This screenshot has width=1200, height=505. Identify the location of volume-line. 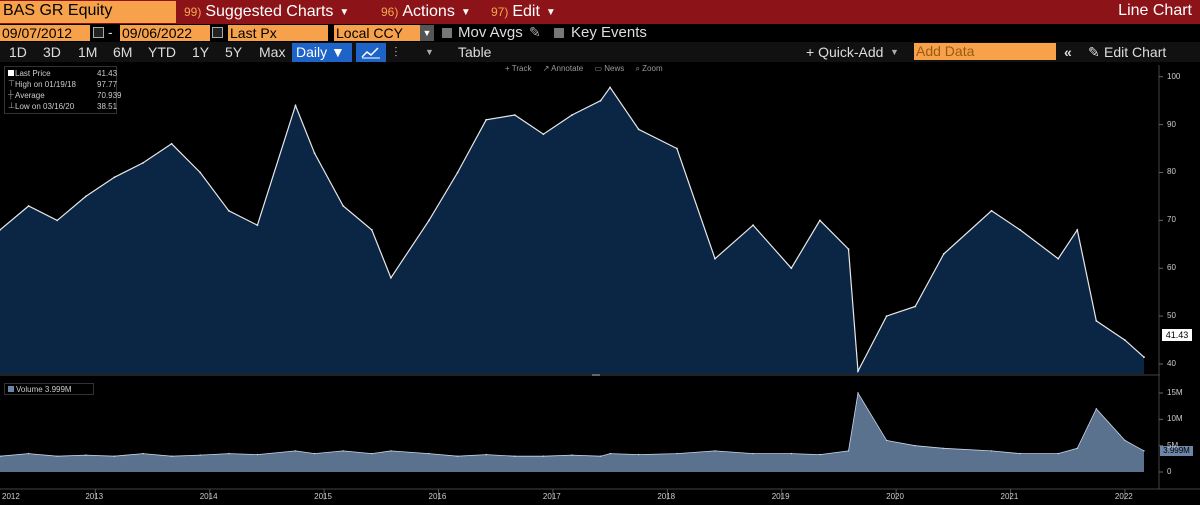
(572, 424).